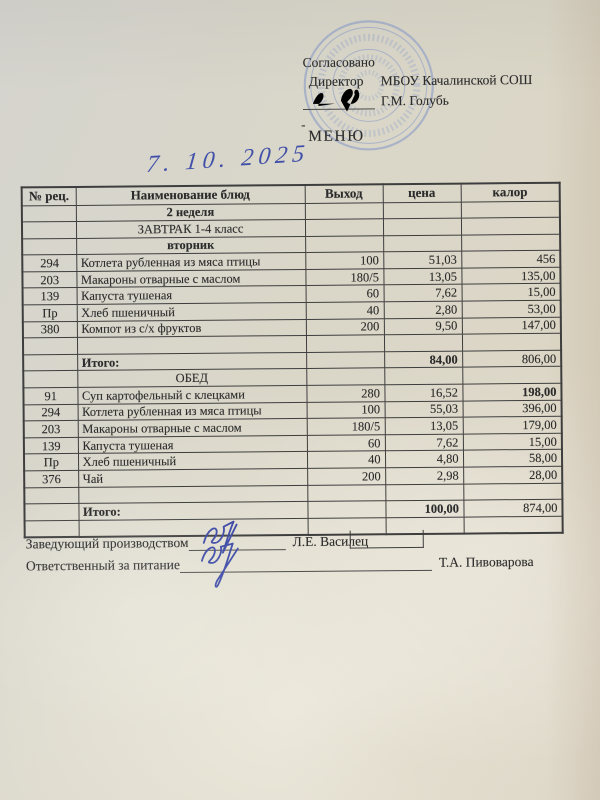 The image size is (600, 800). Describe the element at coordinates (51, 479) in the screenshot. I see `cell-recipe-no: 376` at that location.